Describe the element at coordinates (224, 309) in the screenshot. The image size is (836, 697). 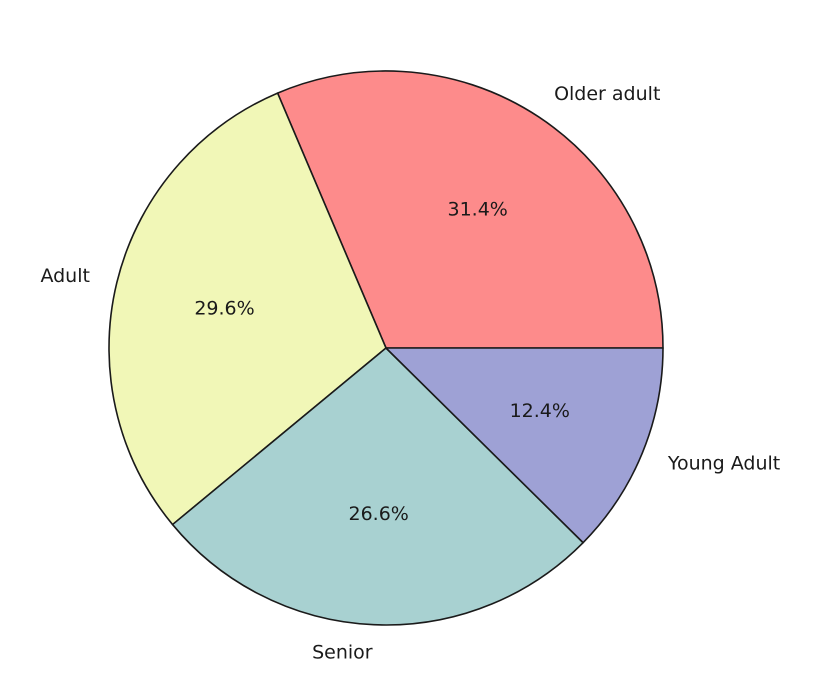
I see `pie-pct-label-adult: 29.6%` at that location.